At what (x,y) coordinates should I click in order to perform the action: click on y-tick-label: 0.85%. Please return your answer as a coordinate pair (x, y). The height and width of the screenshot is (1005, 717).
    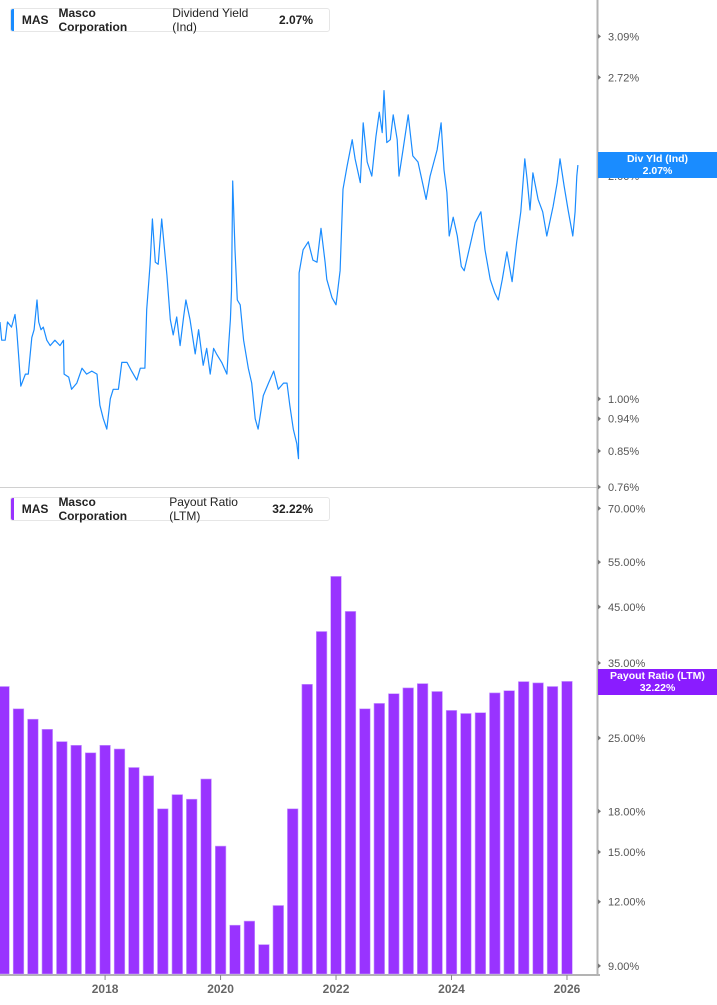
    Looking at the image, I should click on (623, 452).